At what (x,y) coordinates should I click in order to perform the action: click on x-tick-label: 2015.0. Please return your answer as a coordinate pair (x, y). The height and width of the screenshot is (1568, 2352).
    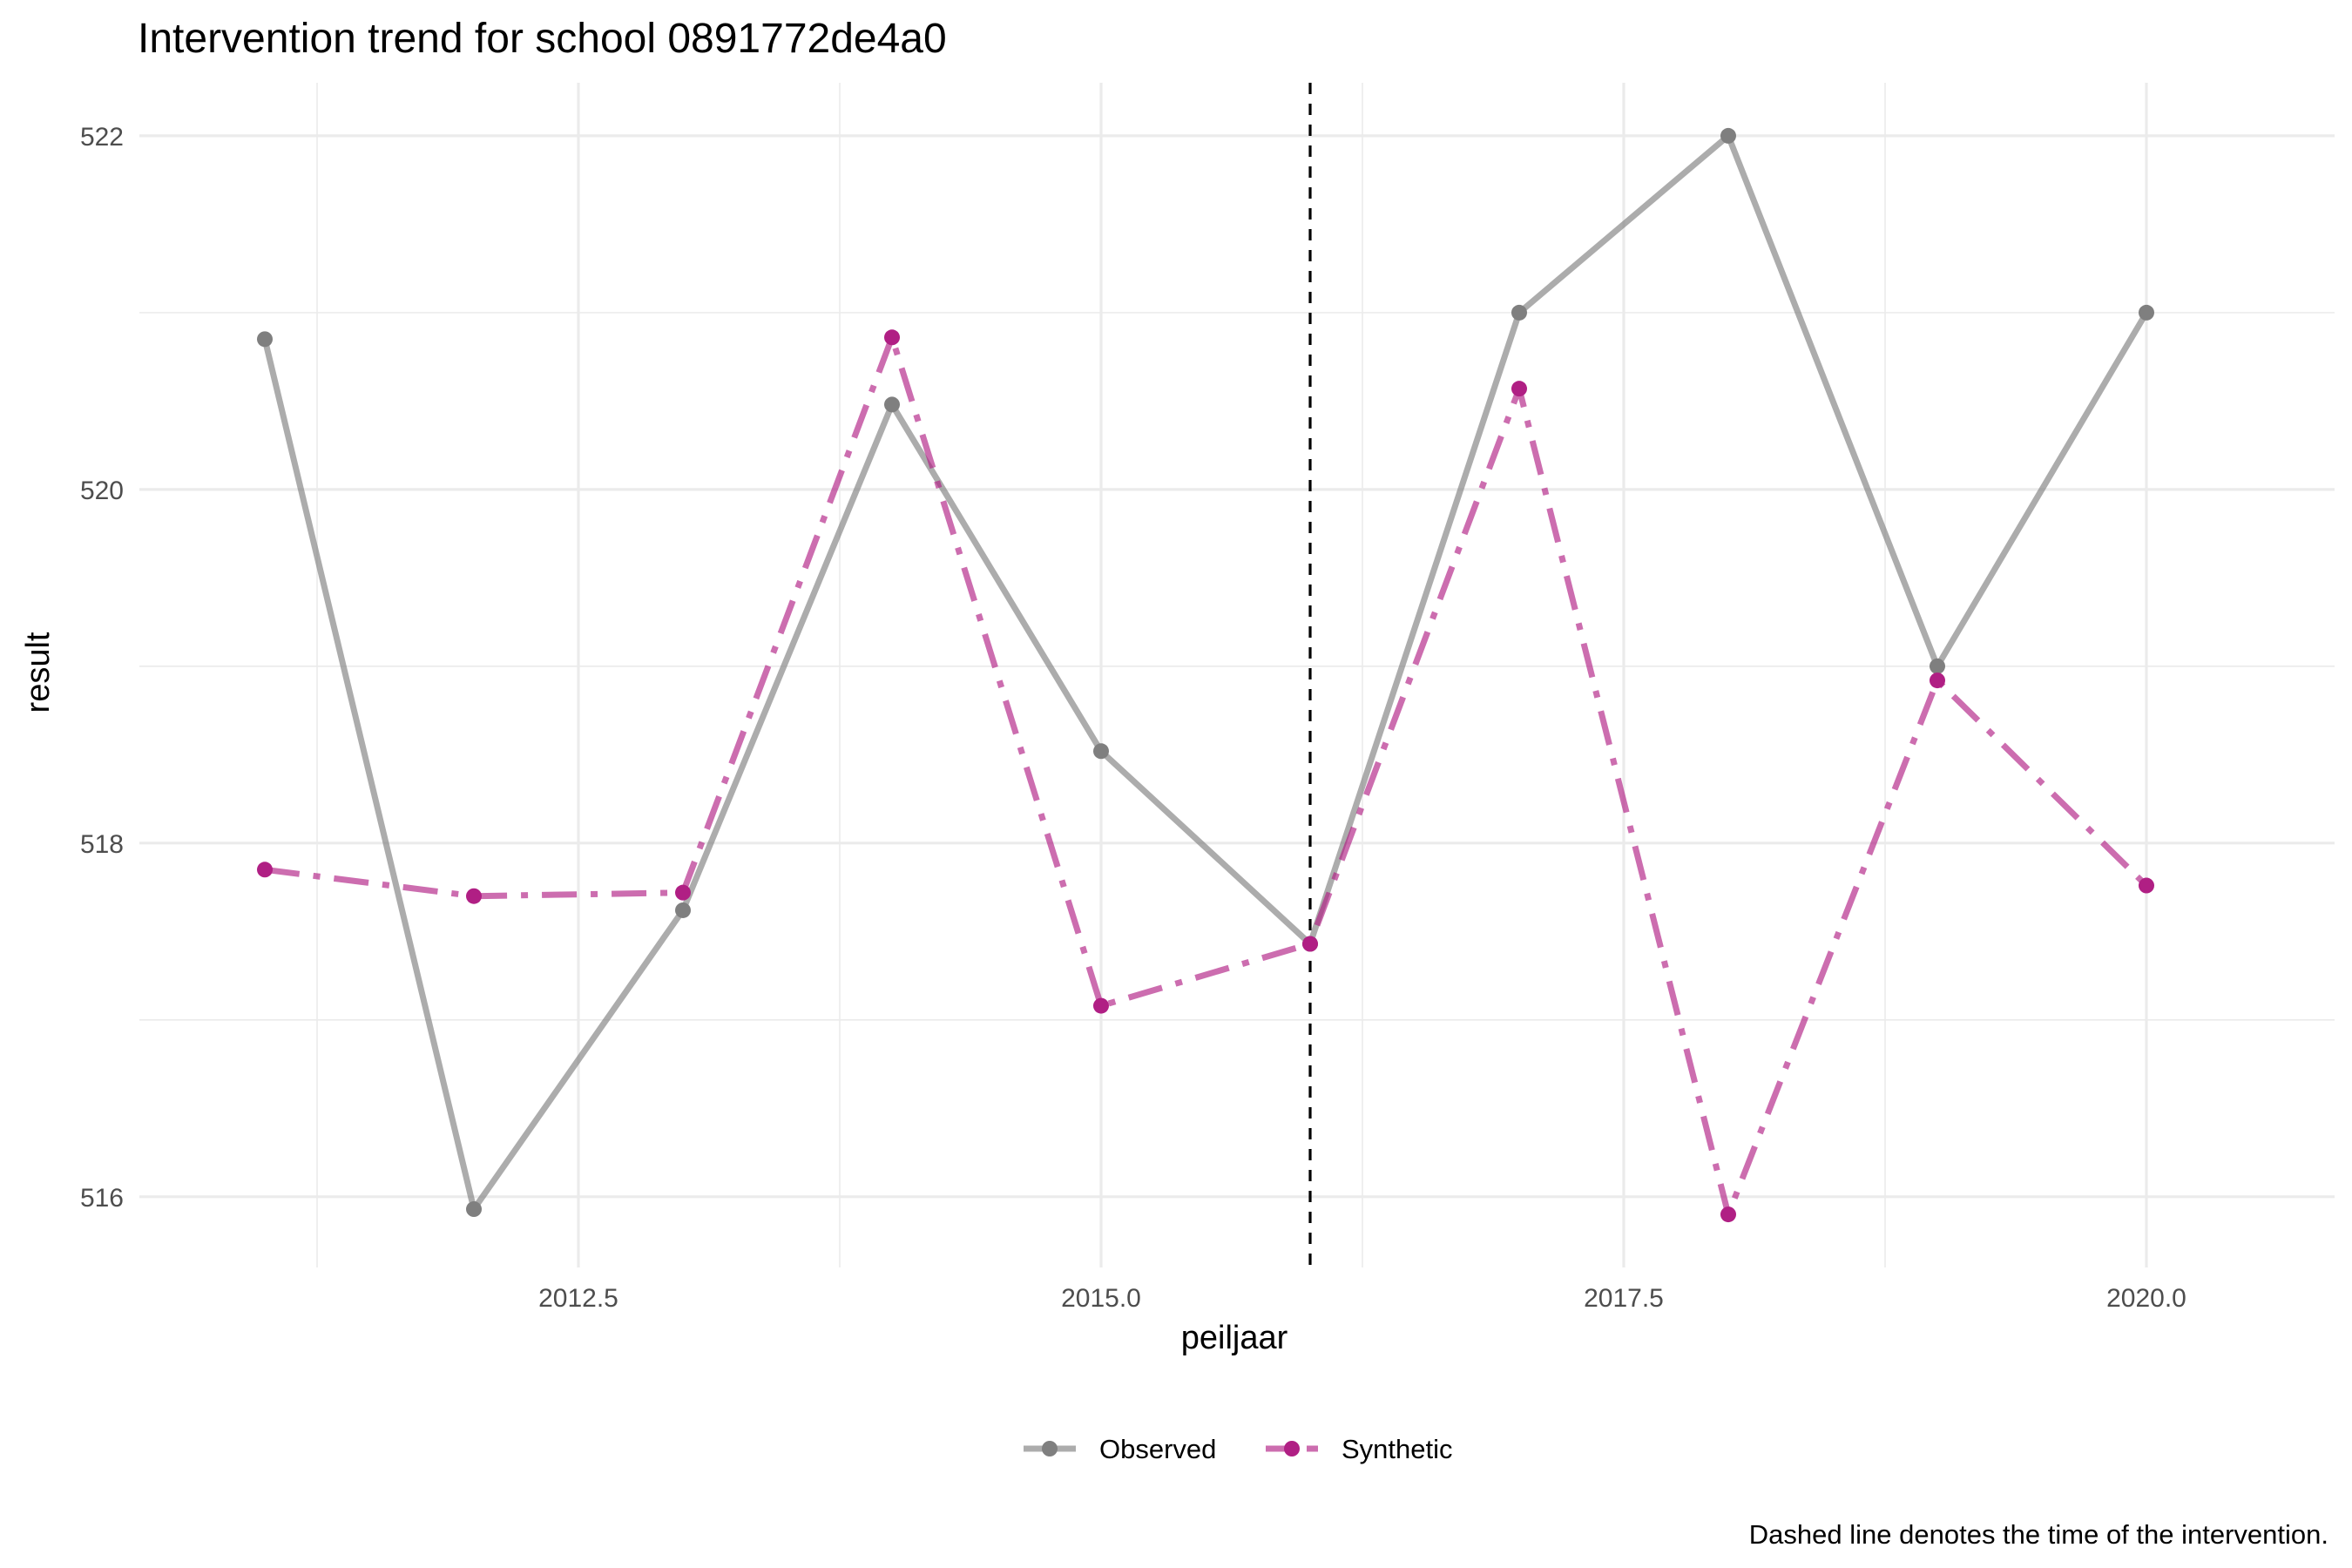
    Looking at the image, I should click on (1101, 1299).